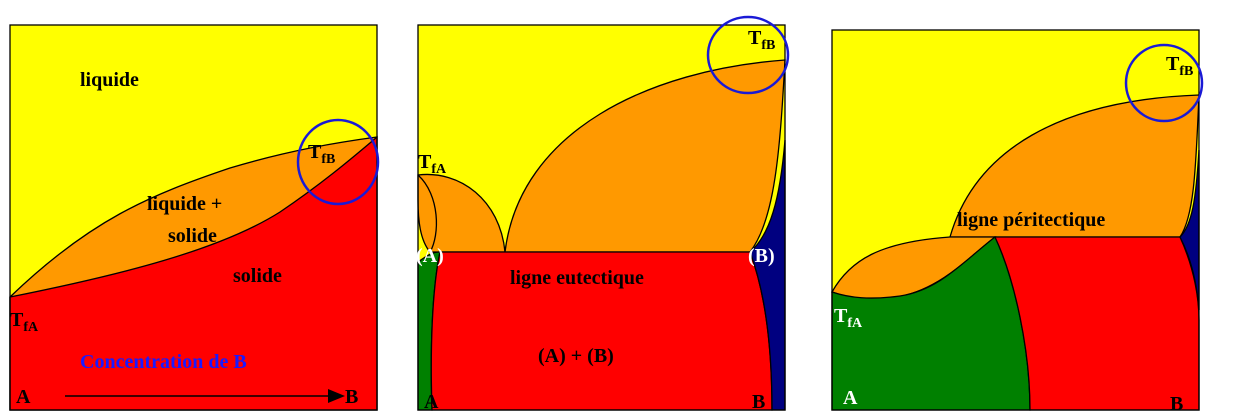 The height and width of the screenshot is (414, 1234). What do you see at coordinates (577, 278) in the screenshot?
I see `label: ligne eutectique` at bounding box center [577, 278].